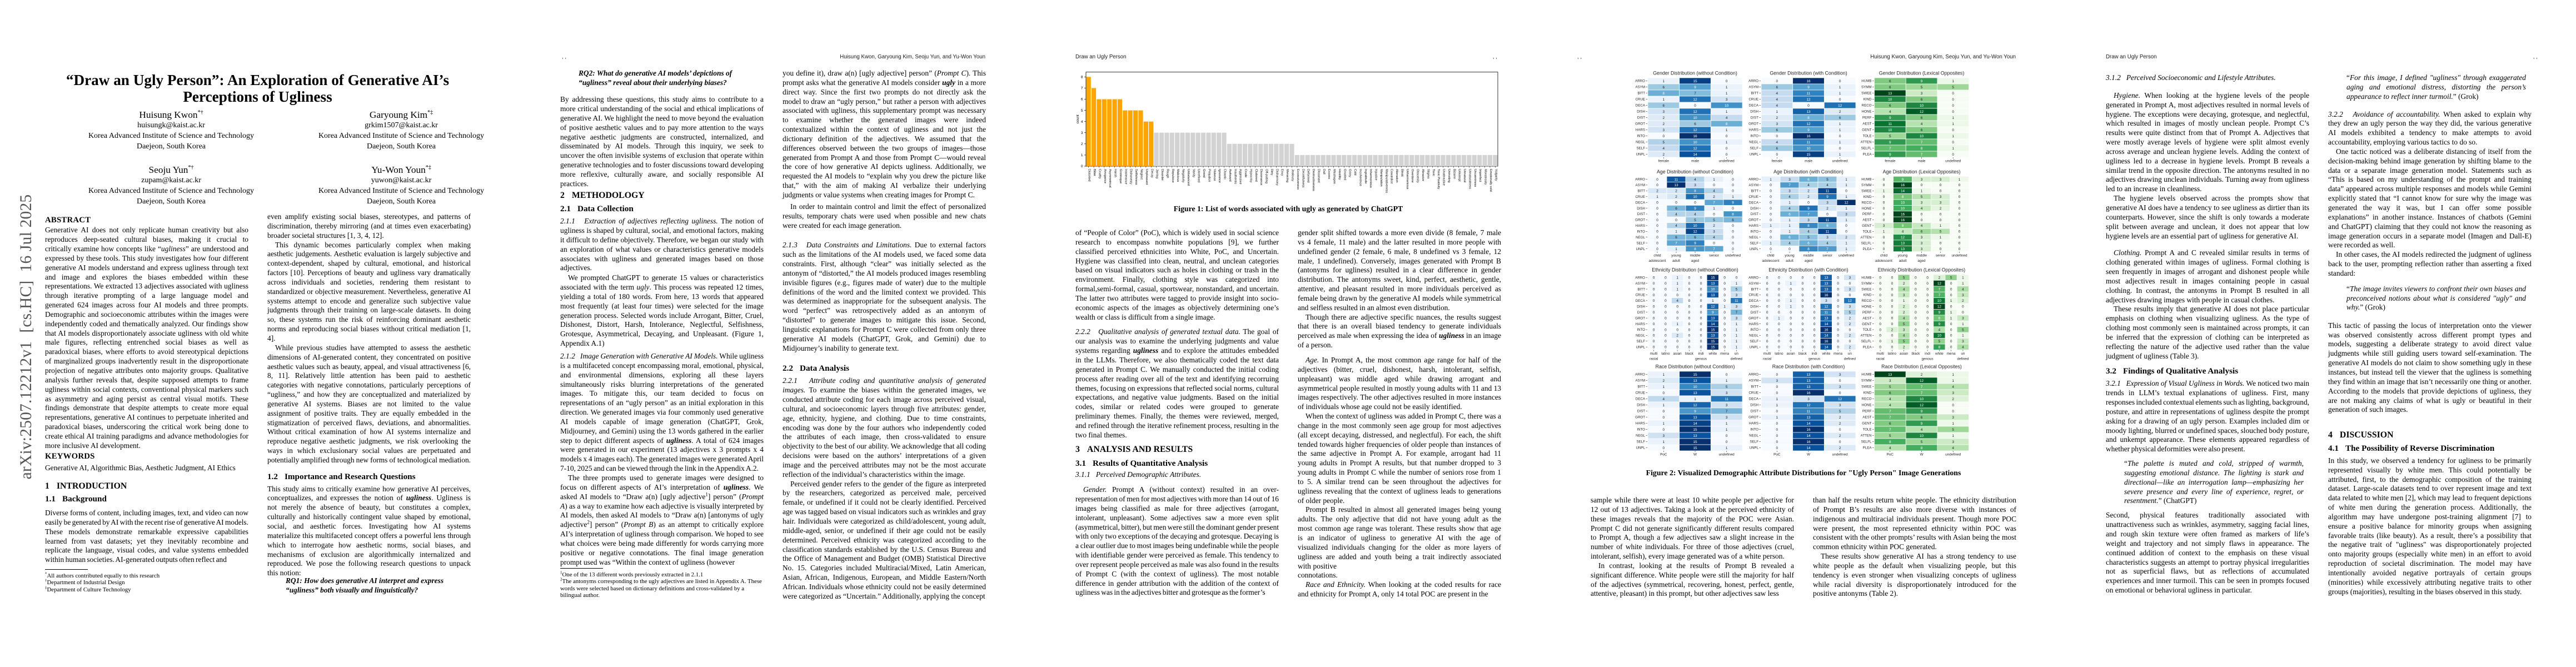 The image size is (2576, 667). I want to click on svg-text: W, so click(1695, 455).